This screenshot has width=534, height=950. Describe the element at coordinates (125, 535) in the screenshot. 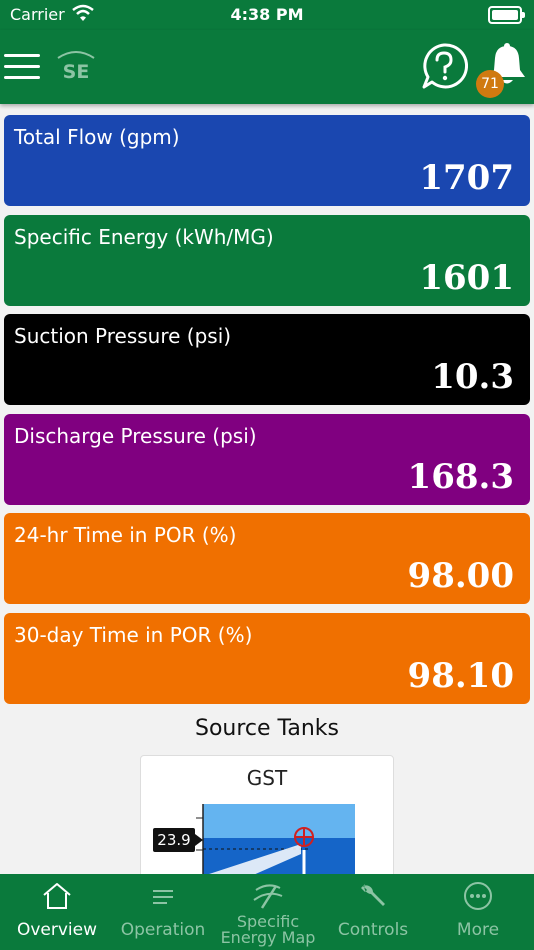

I see `card-label: 24-hr Time in POR (%)` at that location.